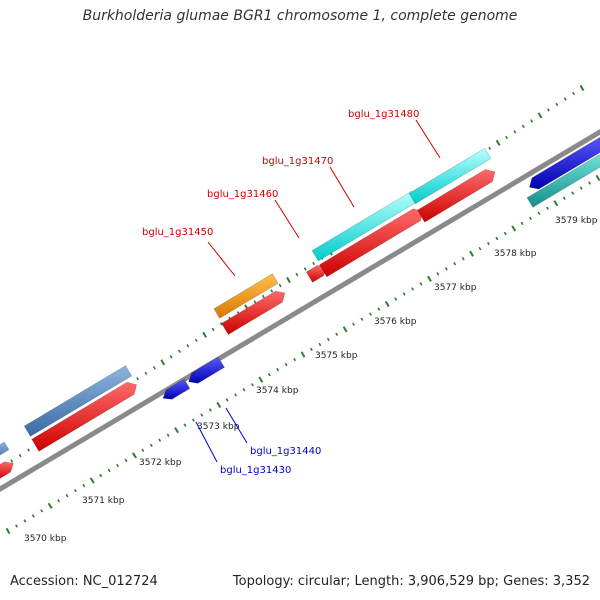 This screenshot has height=600, width=600. I want to click on gene-label: bglu_1g31480, so click(383, 114).